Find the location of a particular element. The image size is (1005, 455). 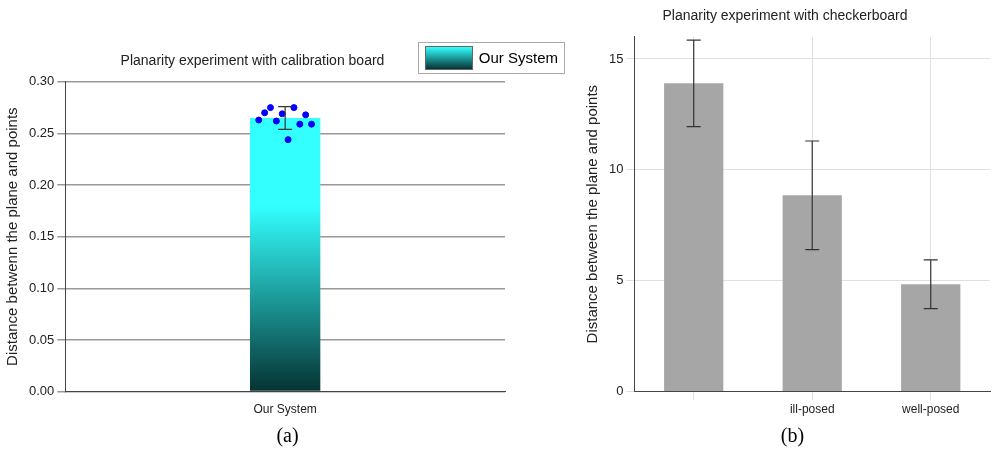

y-tick-label: 0.00 is located at coordinates (41, 391).